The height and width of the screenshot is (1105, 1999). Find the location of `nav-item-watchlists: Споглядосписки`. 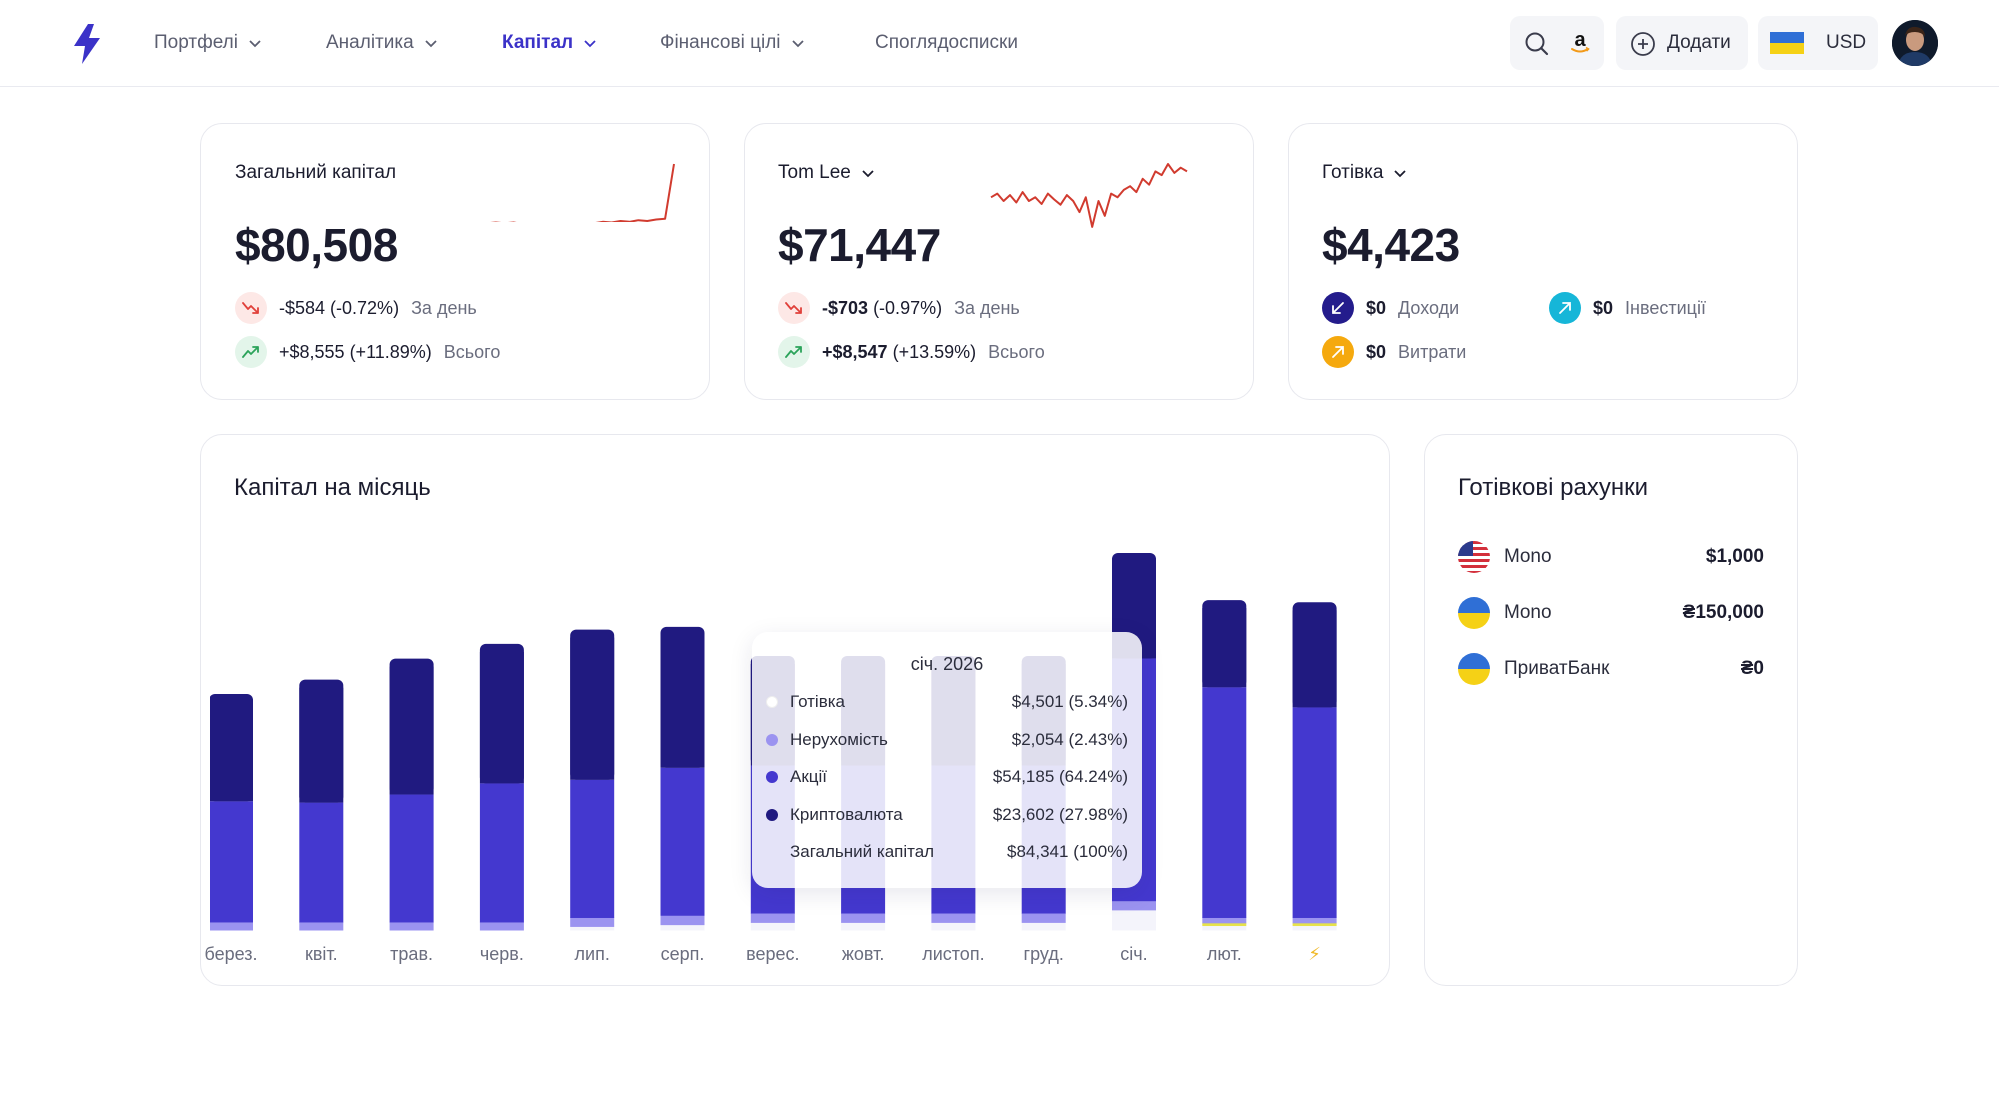

nav-item-watchlists: Споглядосписки is located at coordinates (946, 43).